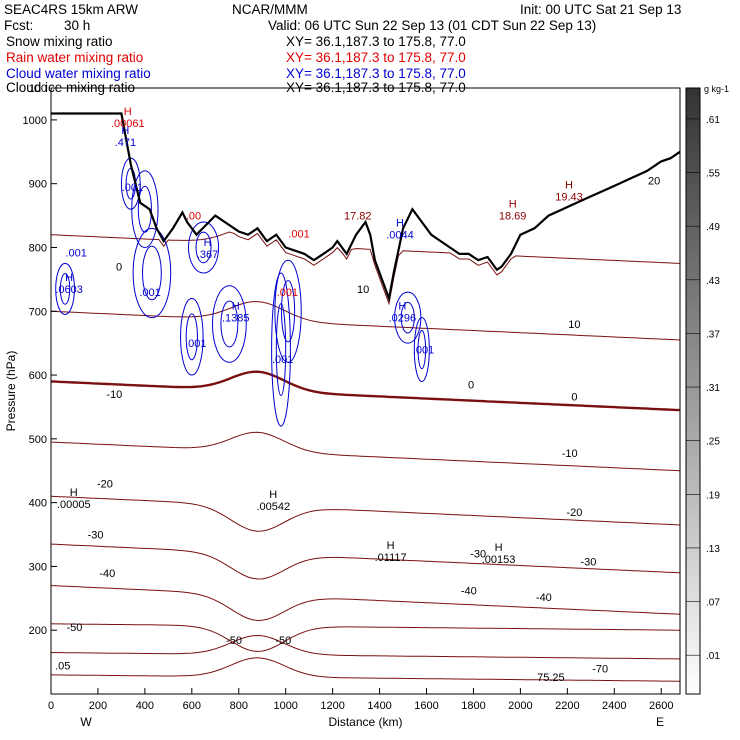 The height and width of the screenshot is (740, 740). What do you see at coordinates (365, 451) in the screenshot?
I see `isotherm--10` at bounding box center [365, 451].